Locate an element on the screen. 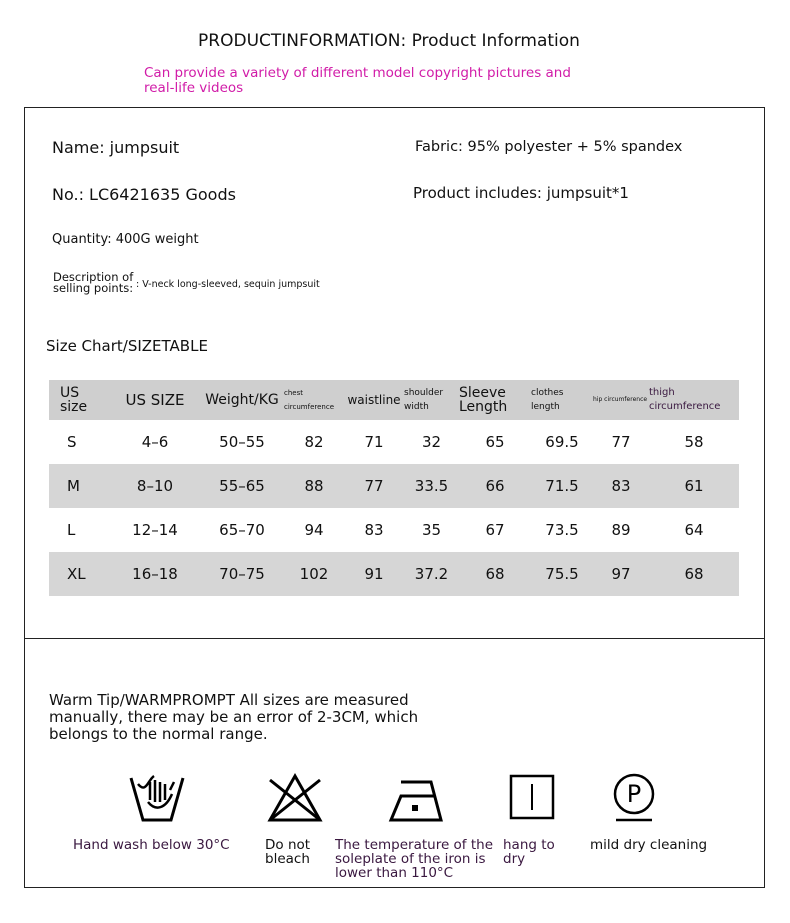  table-cell: 33.5 is located at coordinates (431, 486).